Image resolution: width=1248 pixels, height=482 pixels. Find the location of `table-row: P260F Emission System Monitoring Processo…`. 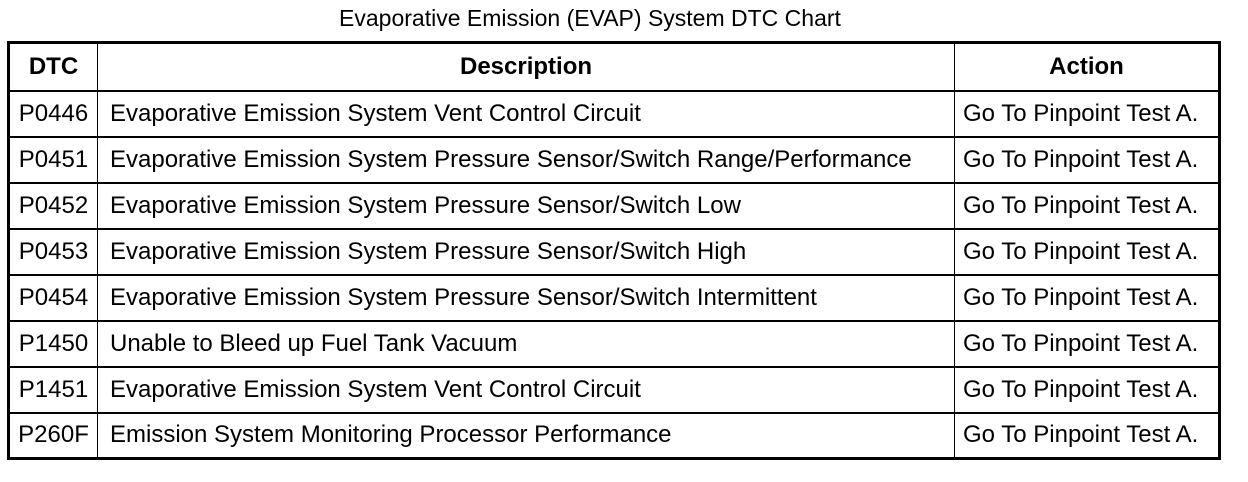

table-row: P260F Emission System Monitoring Processo… is located at coordinates (614, 435).